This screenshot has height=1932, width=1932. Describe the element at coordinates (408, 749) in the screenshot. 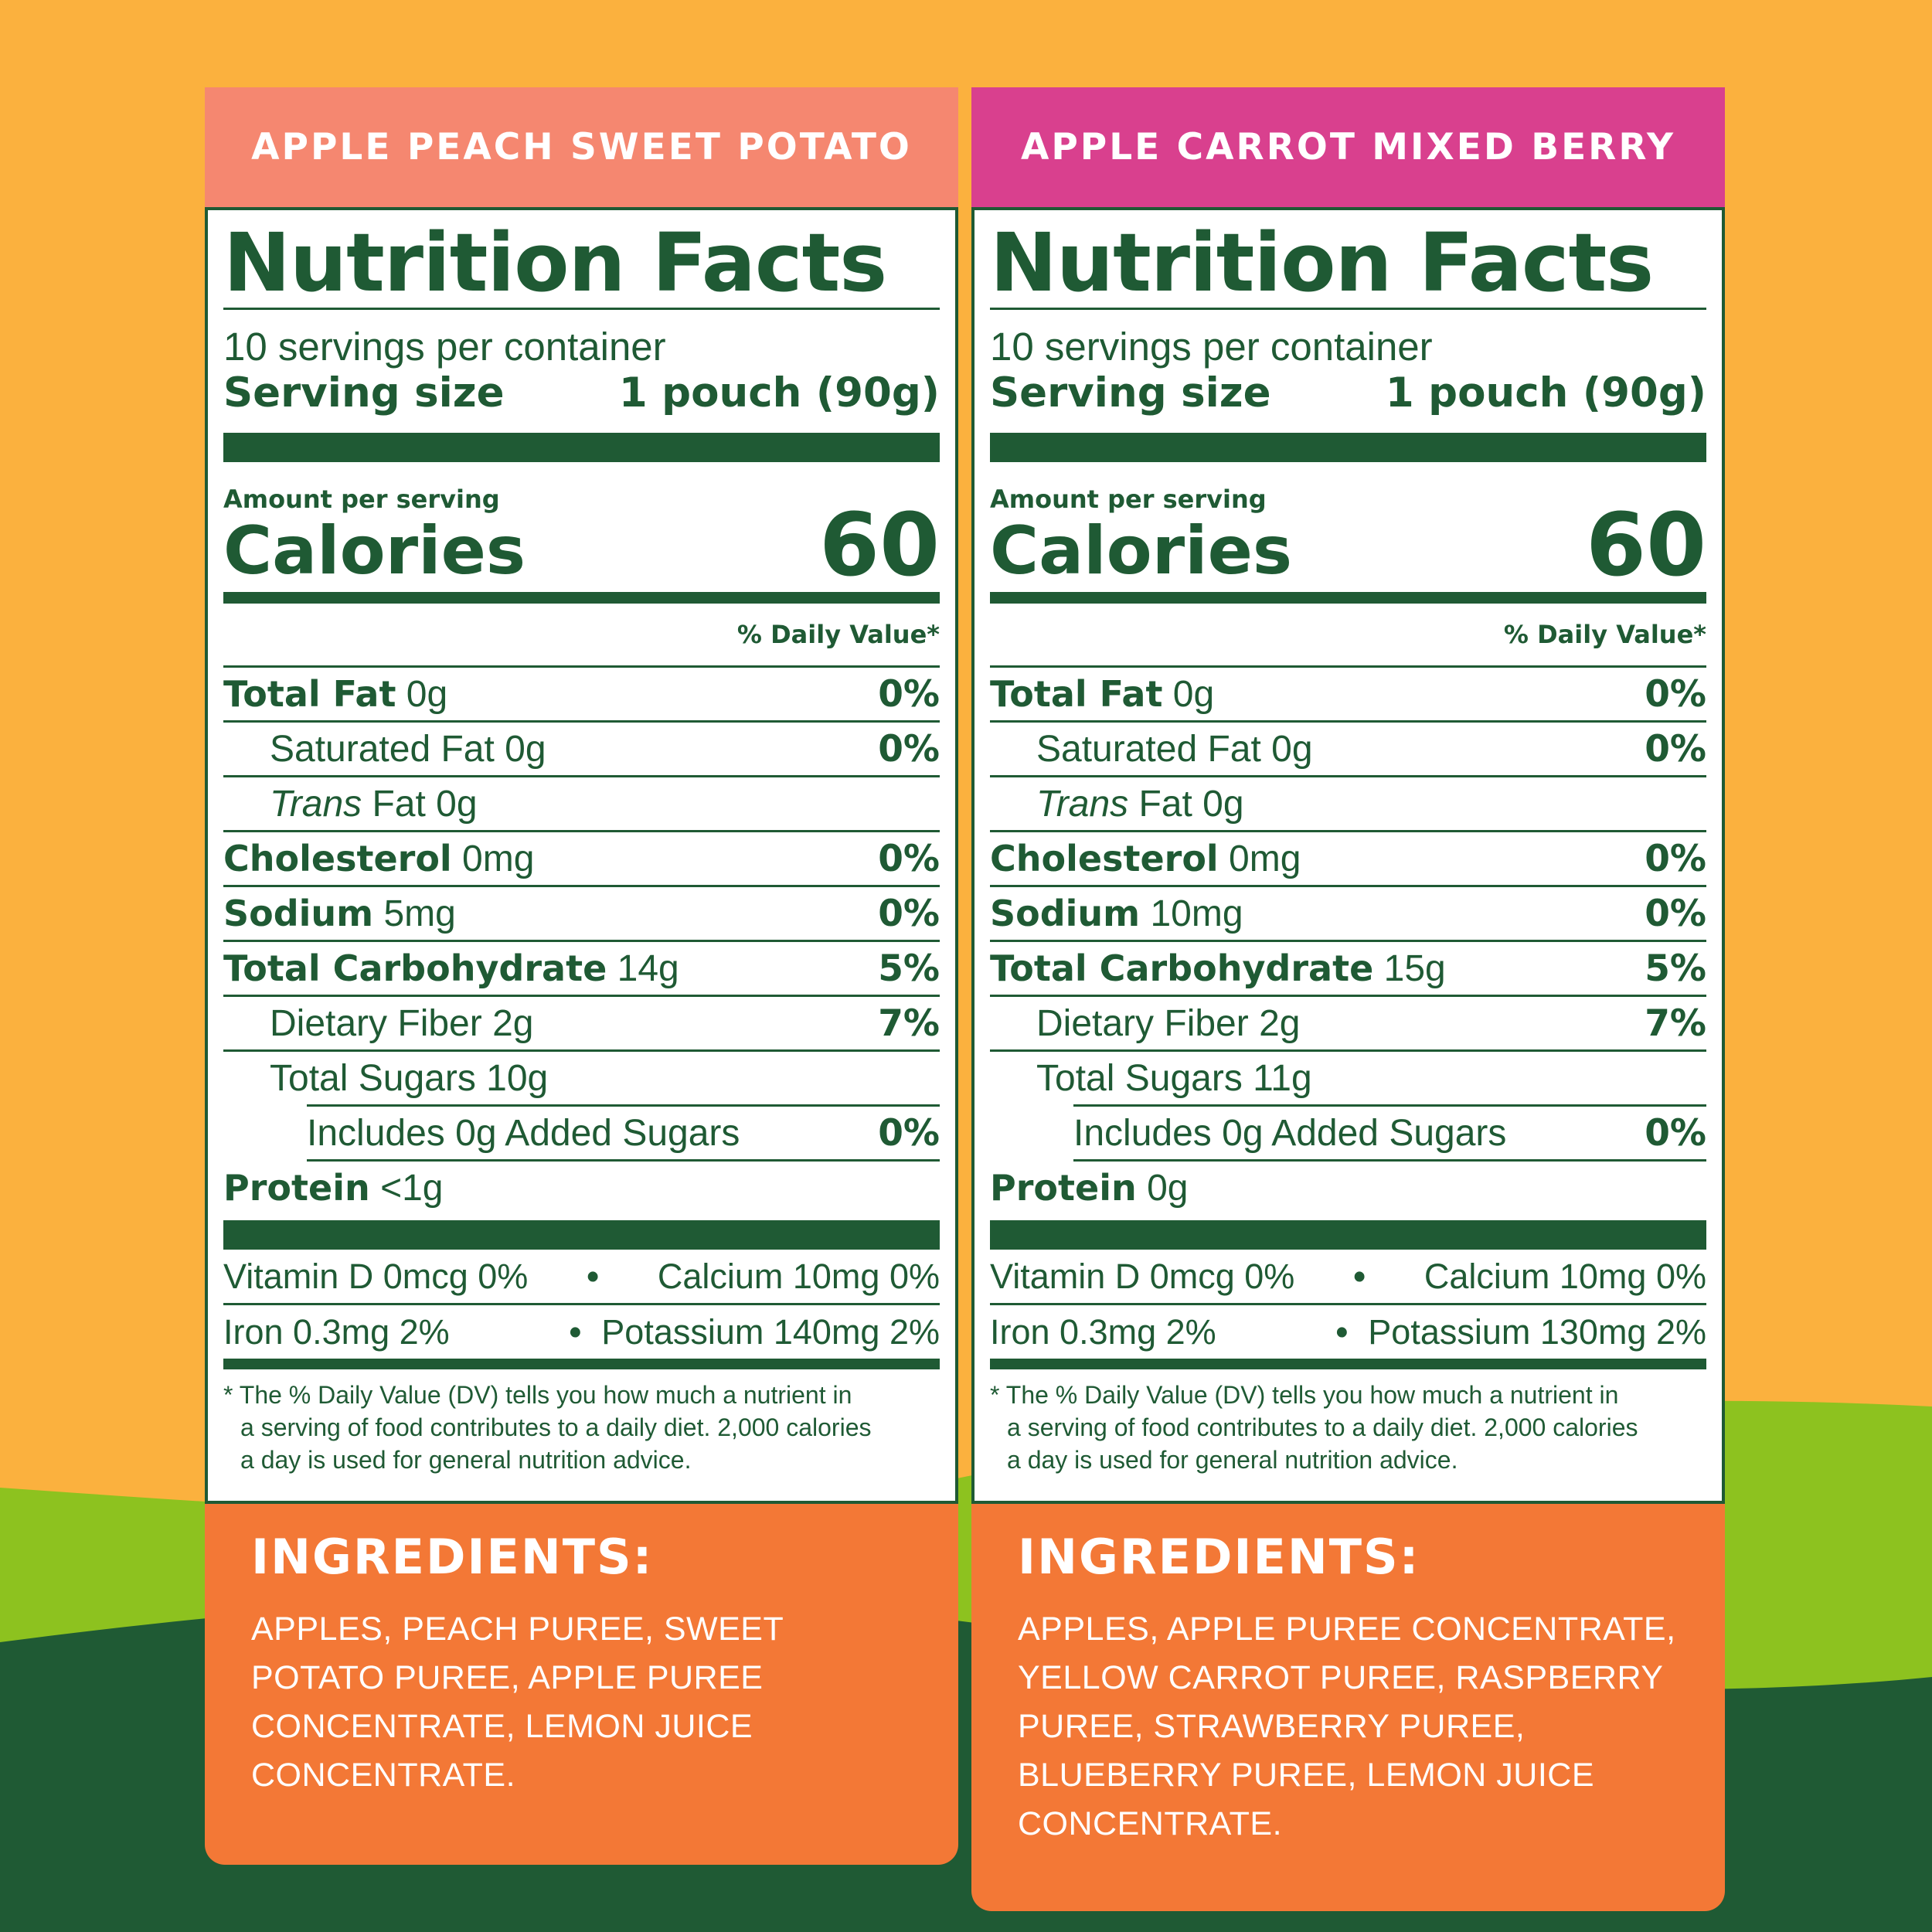

I see `saturated-fat-label: Saturated Fat 0g` at that location.